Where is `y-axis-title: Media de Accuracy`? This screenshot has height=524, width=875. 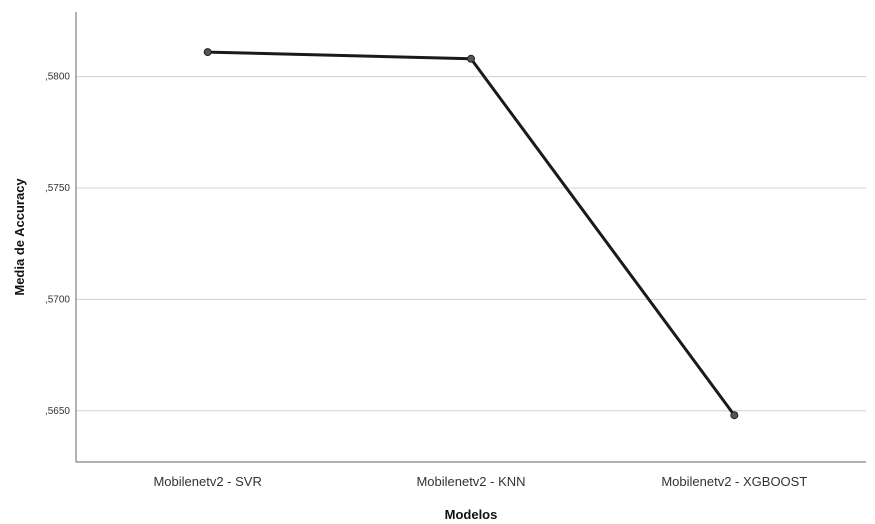 y-axis-title: Media de Accuracy is located at coordinates (19, 237).